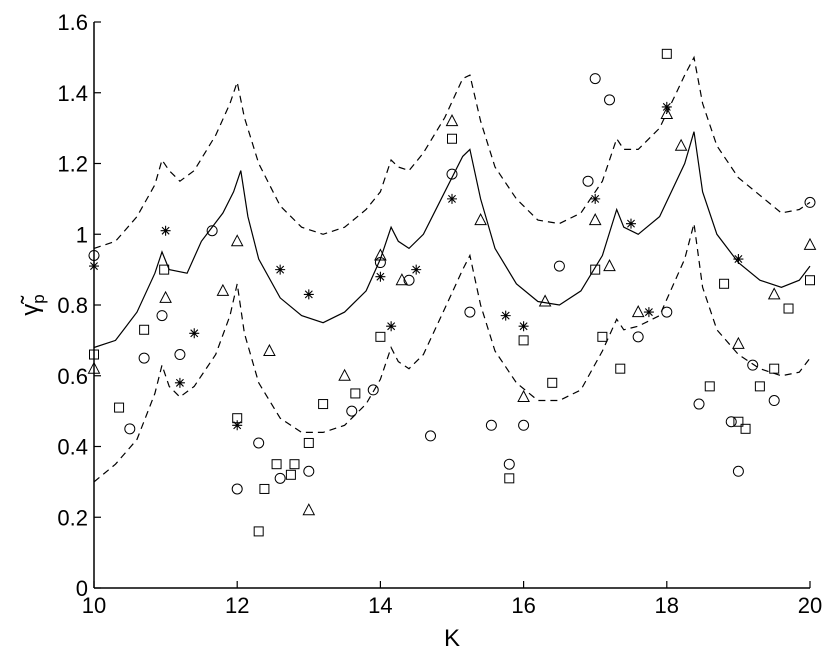 This screenshot has width=830, height=654. What do you see at coordinates (38, 298) in the screenshot?
I see `y-axis-label-subscript: p` at bounding box center [38, 298].